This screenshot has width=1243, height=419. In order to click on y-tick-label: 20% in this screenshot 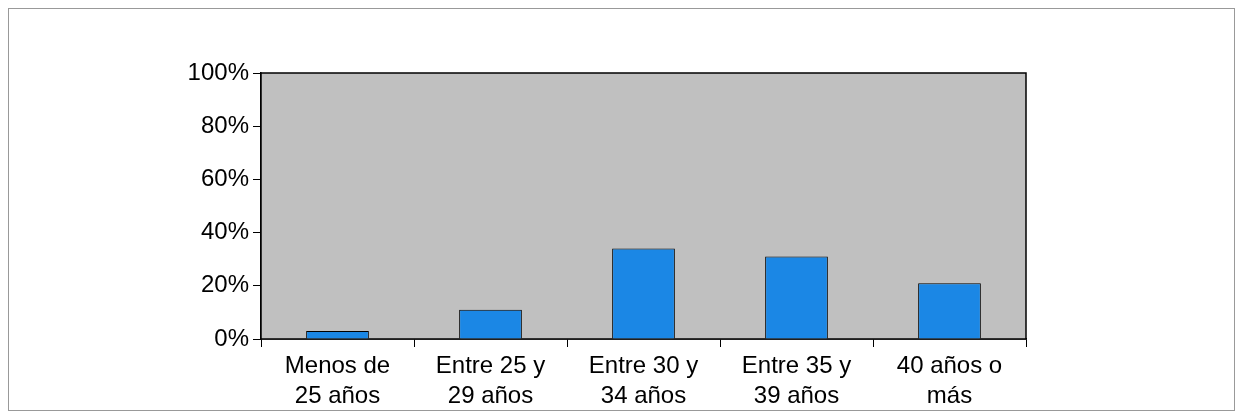, I will do `click(224, 284)`.